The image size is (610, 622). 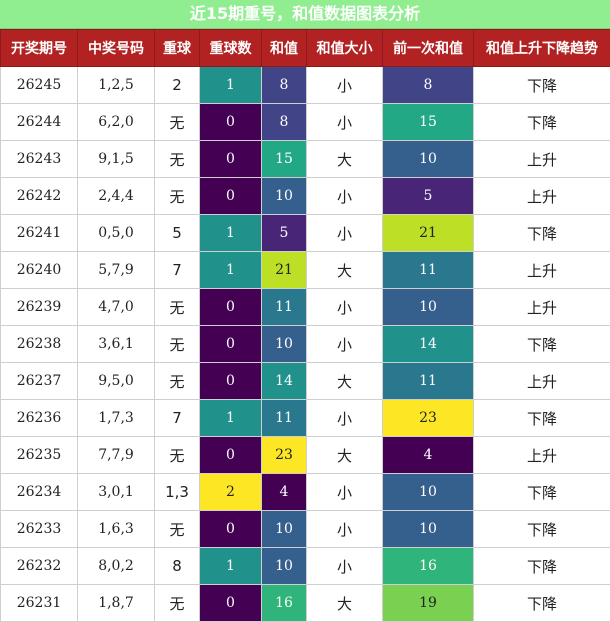 What do you see at coordinates (39, 270) in the screenshot?
I see `cell-issue: 26240` at bounding box center [39, 270].